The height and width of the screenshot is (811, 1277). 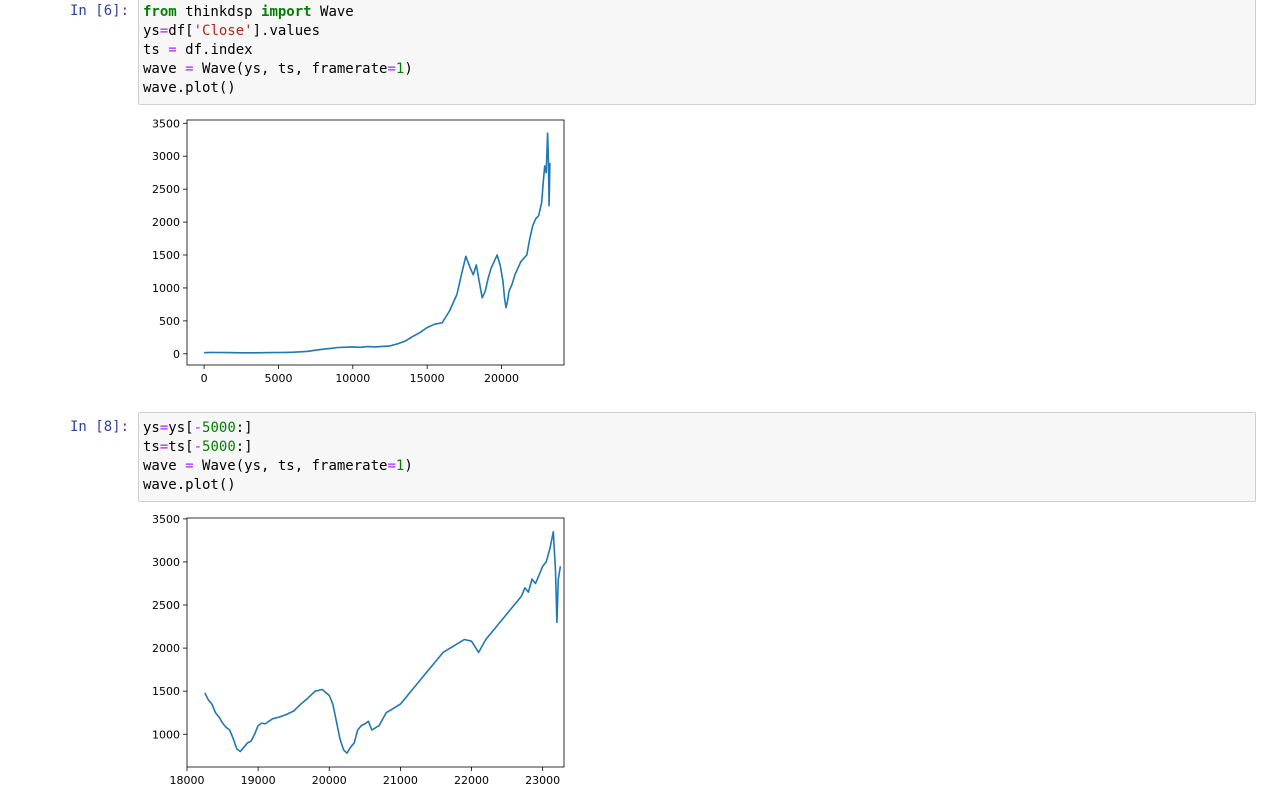 I want to click on x-tick-label: 5000, so click(x=278, y=378).